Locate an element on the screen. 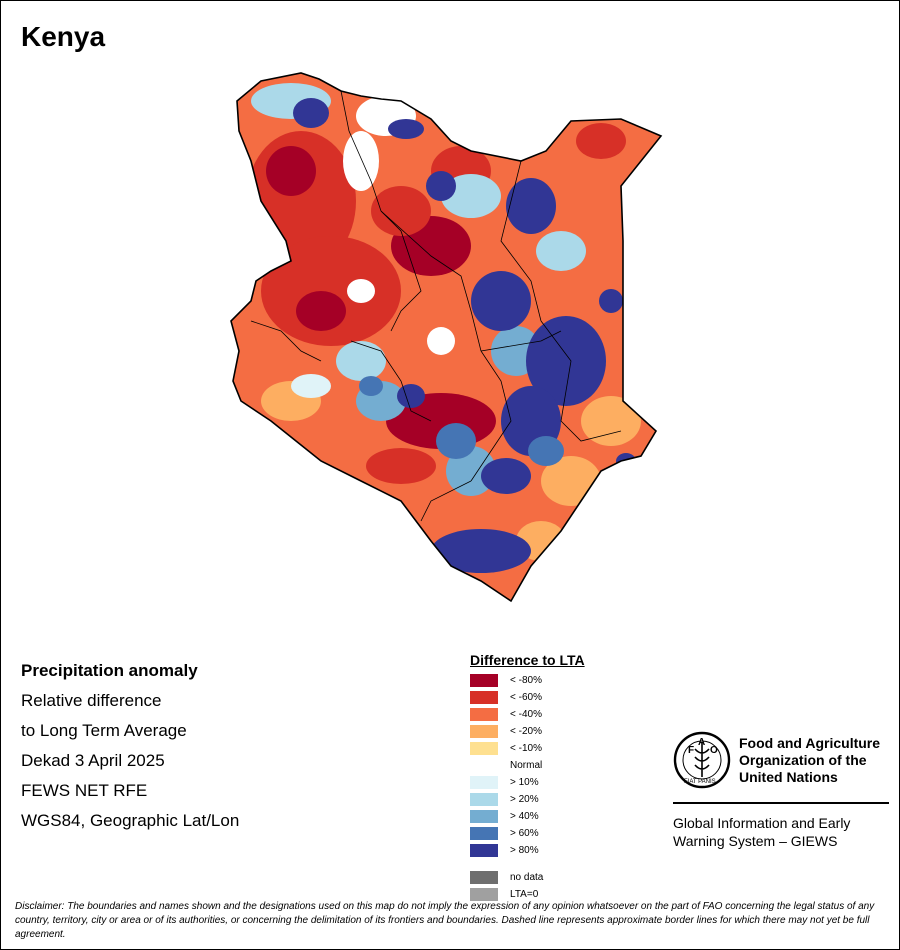 The height and width of the screenshot is (950, 900). legend-class-row: < -40% is located at coordinates (527, 714).